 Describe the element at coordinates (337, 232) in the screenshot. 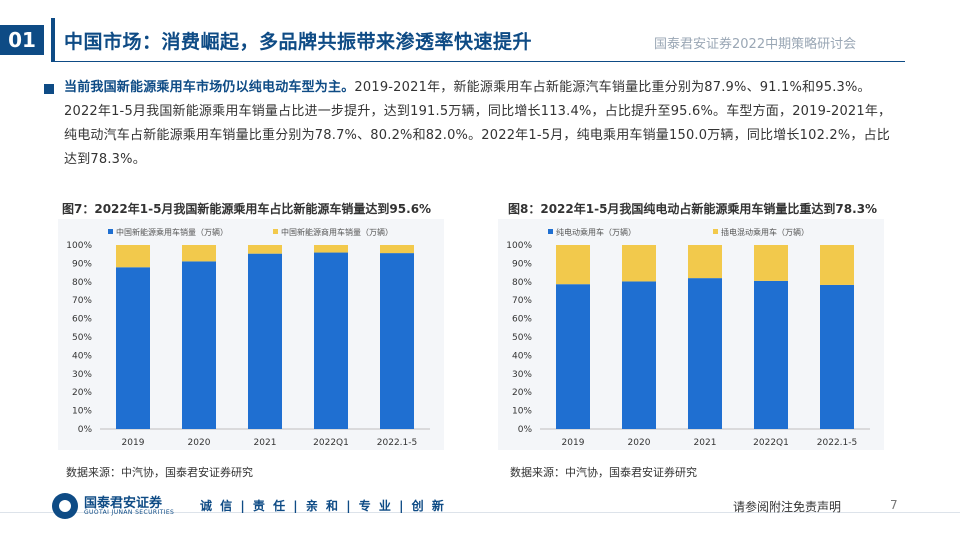

I see `legend-label-2: 中国新能源商用车销量（万辆）` at that location.